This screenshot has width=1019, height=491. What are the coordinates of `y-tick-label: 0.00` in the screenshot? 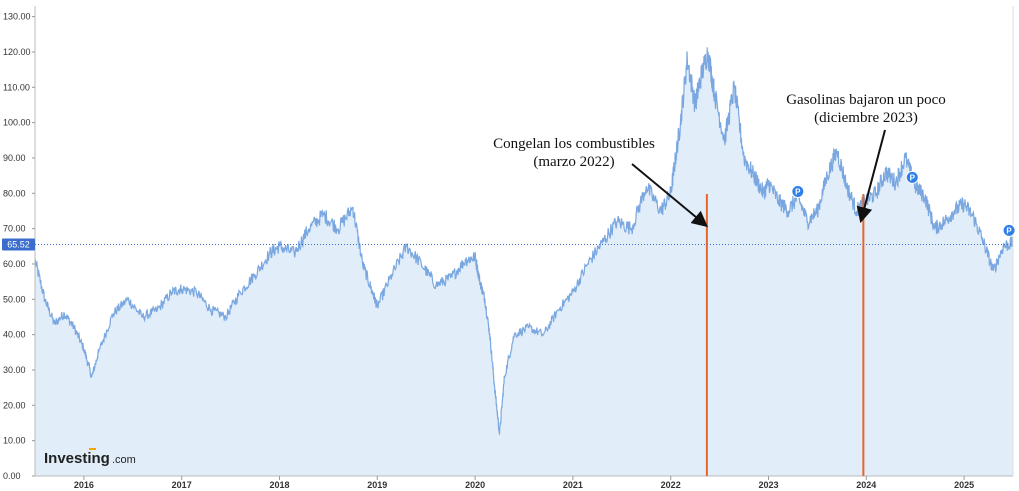 It's located at (12, 476).